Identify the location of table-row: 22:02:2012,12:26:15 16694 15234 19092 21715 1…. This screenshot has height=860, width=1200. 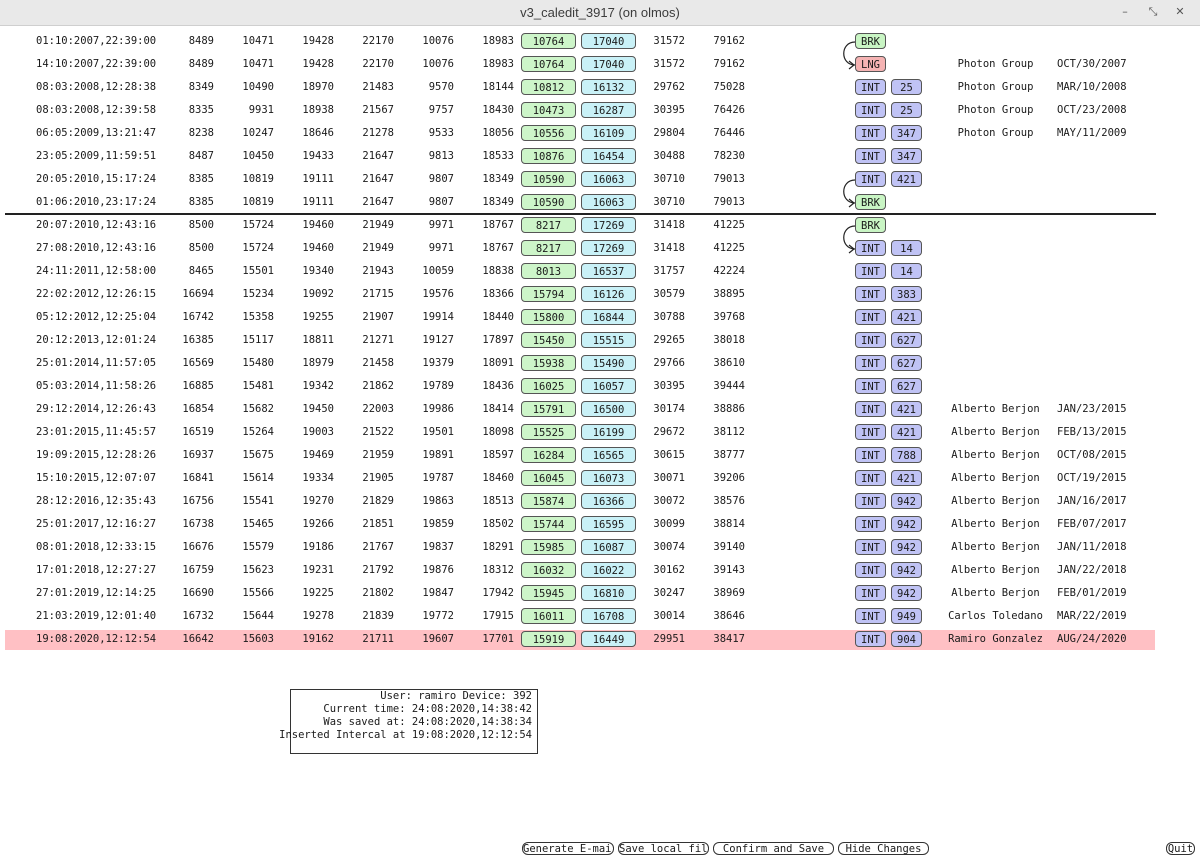
(600, 295).